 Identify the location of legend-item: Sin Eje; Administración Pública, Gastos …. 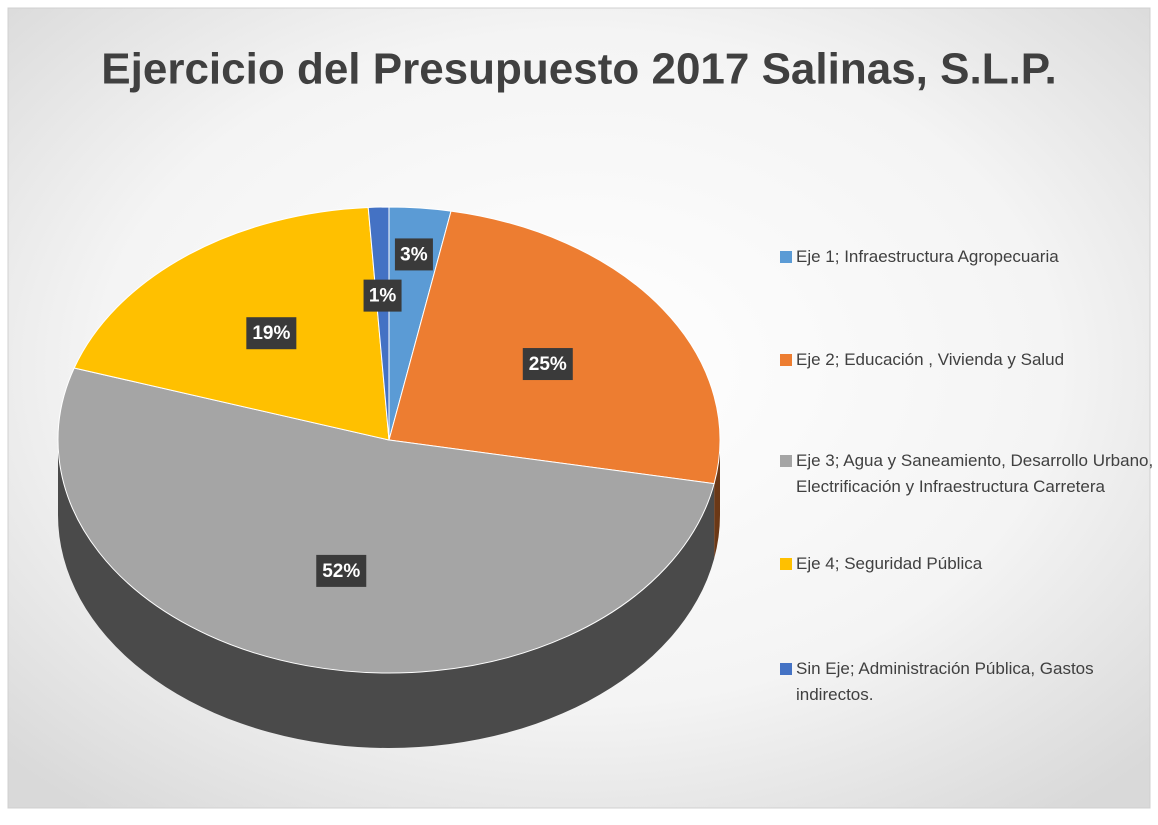
(969, 682).